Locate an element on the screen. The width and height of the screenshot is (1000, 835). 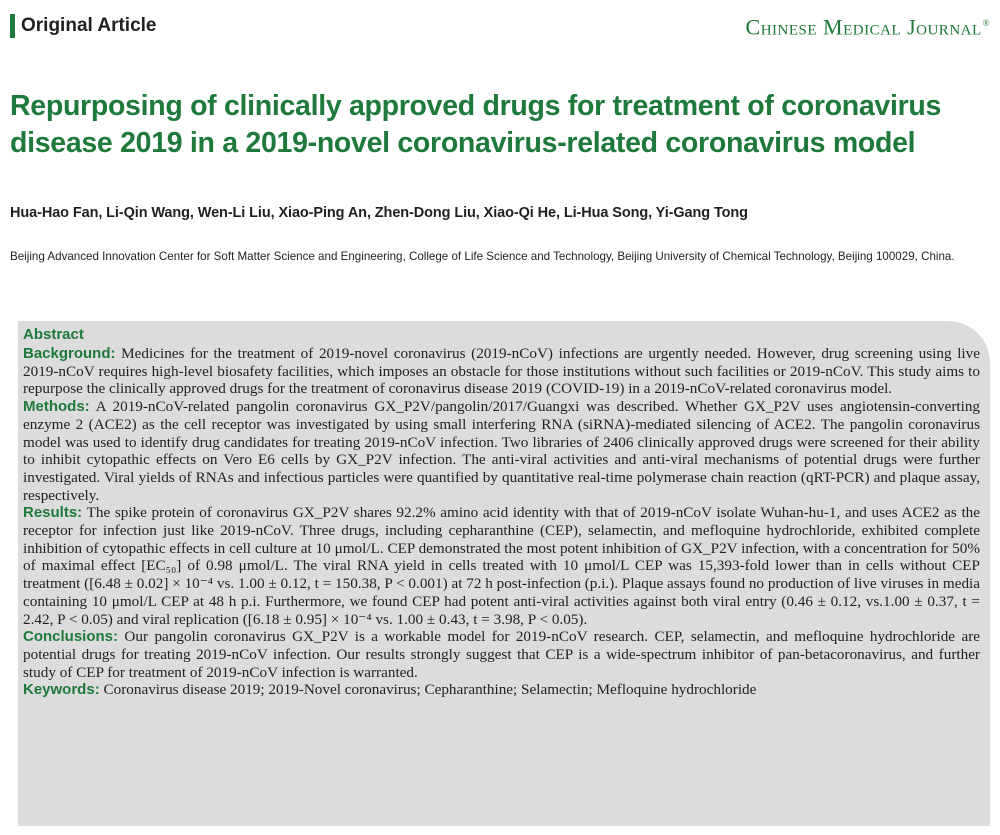
journal-name: Chinese Medical Journal® is located at coordinates (868, 25).